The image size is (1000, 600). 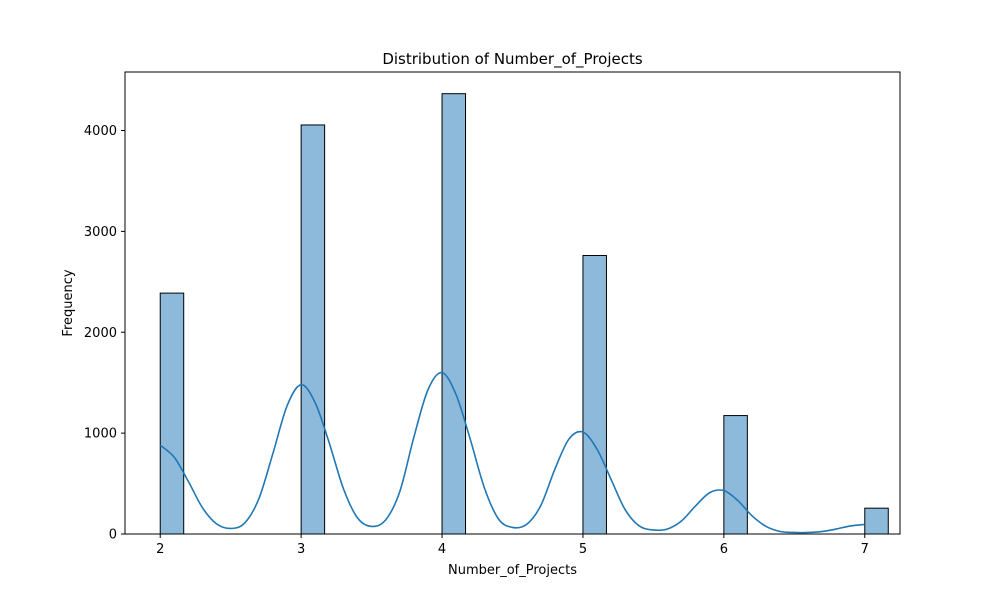 I want to click on x-axis-ticks: 2 3 4 5 6 7, so click(x=512, y=545).